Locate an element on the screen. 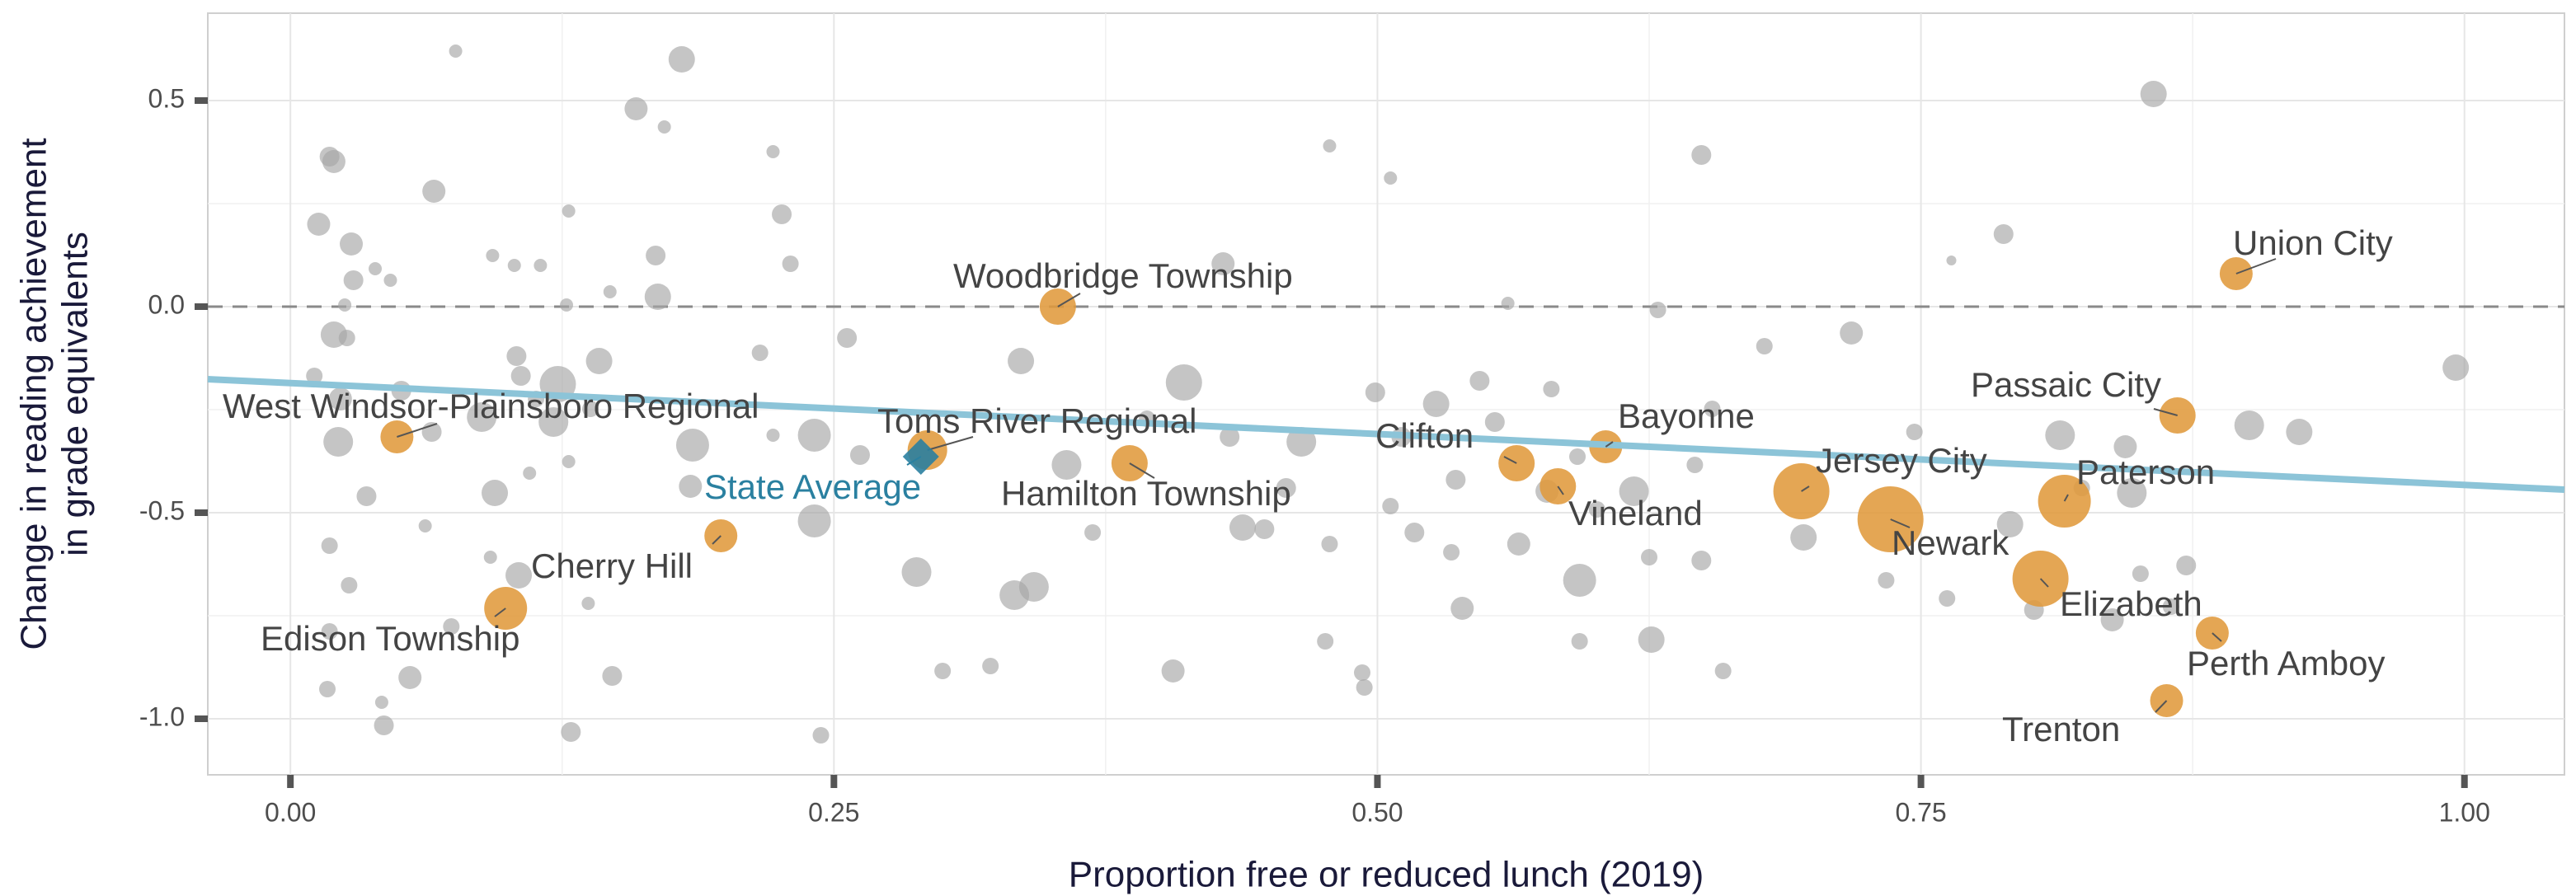 Image resolution: width=2576 pixels, height=896 pixels. x-tick-label: 1.00 is located at coordinates (2464, 812).